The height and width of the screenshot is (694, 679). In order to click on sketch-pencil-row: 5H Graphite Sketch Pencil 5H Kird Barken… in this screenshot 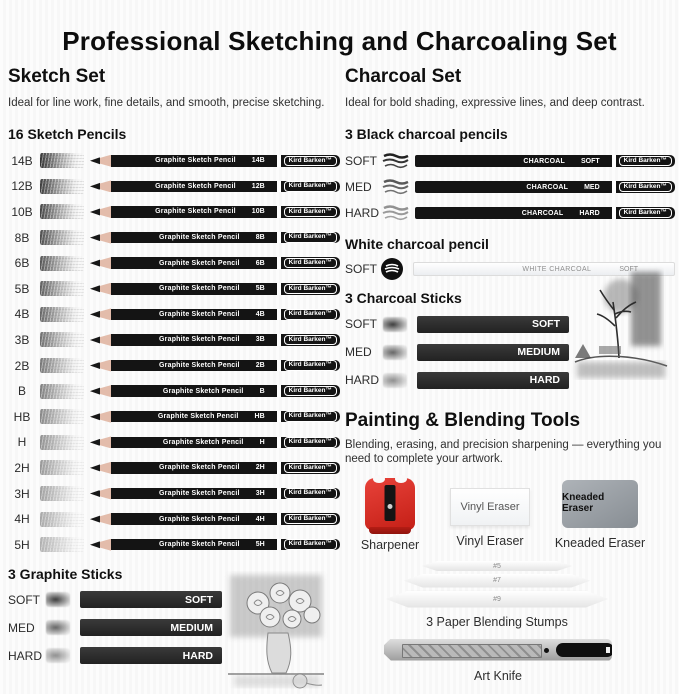, I will do `click(174, 545)`.